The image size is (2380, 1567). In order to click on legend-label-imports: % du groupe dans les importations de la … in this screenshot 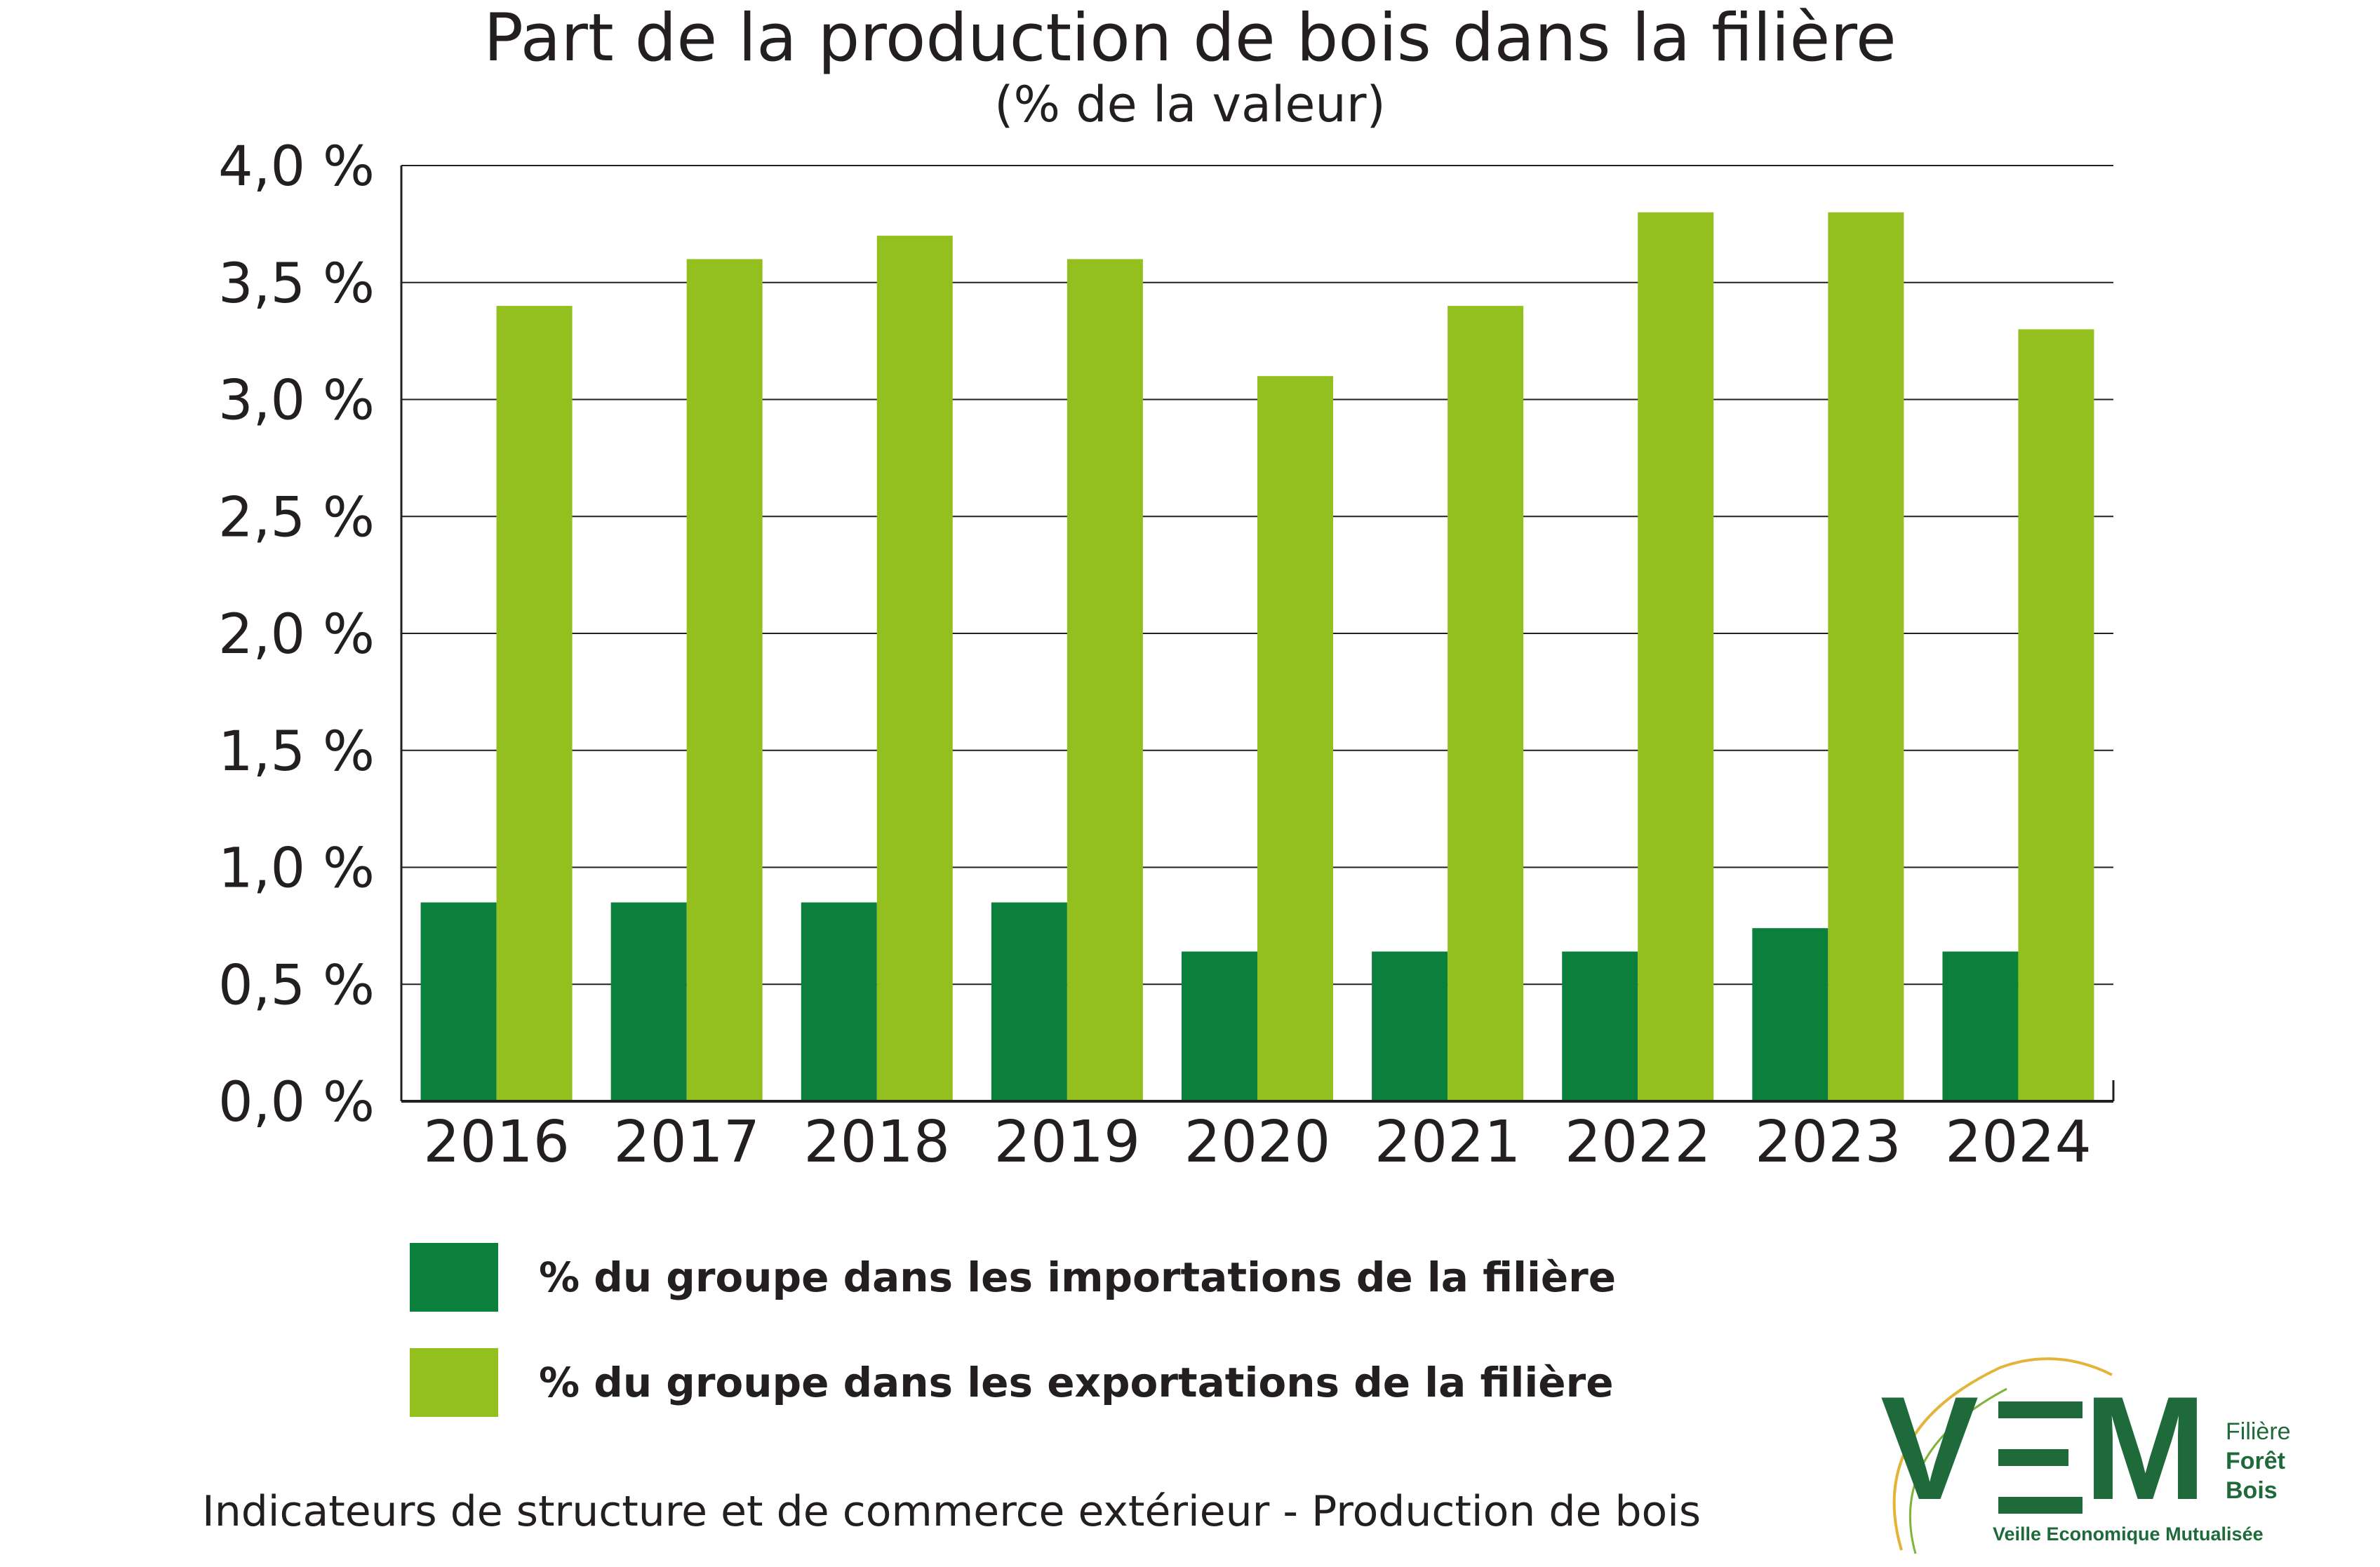, I will do `click(1078, 1277)`.